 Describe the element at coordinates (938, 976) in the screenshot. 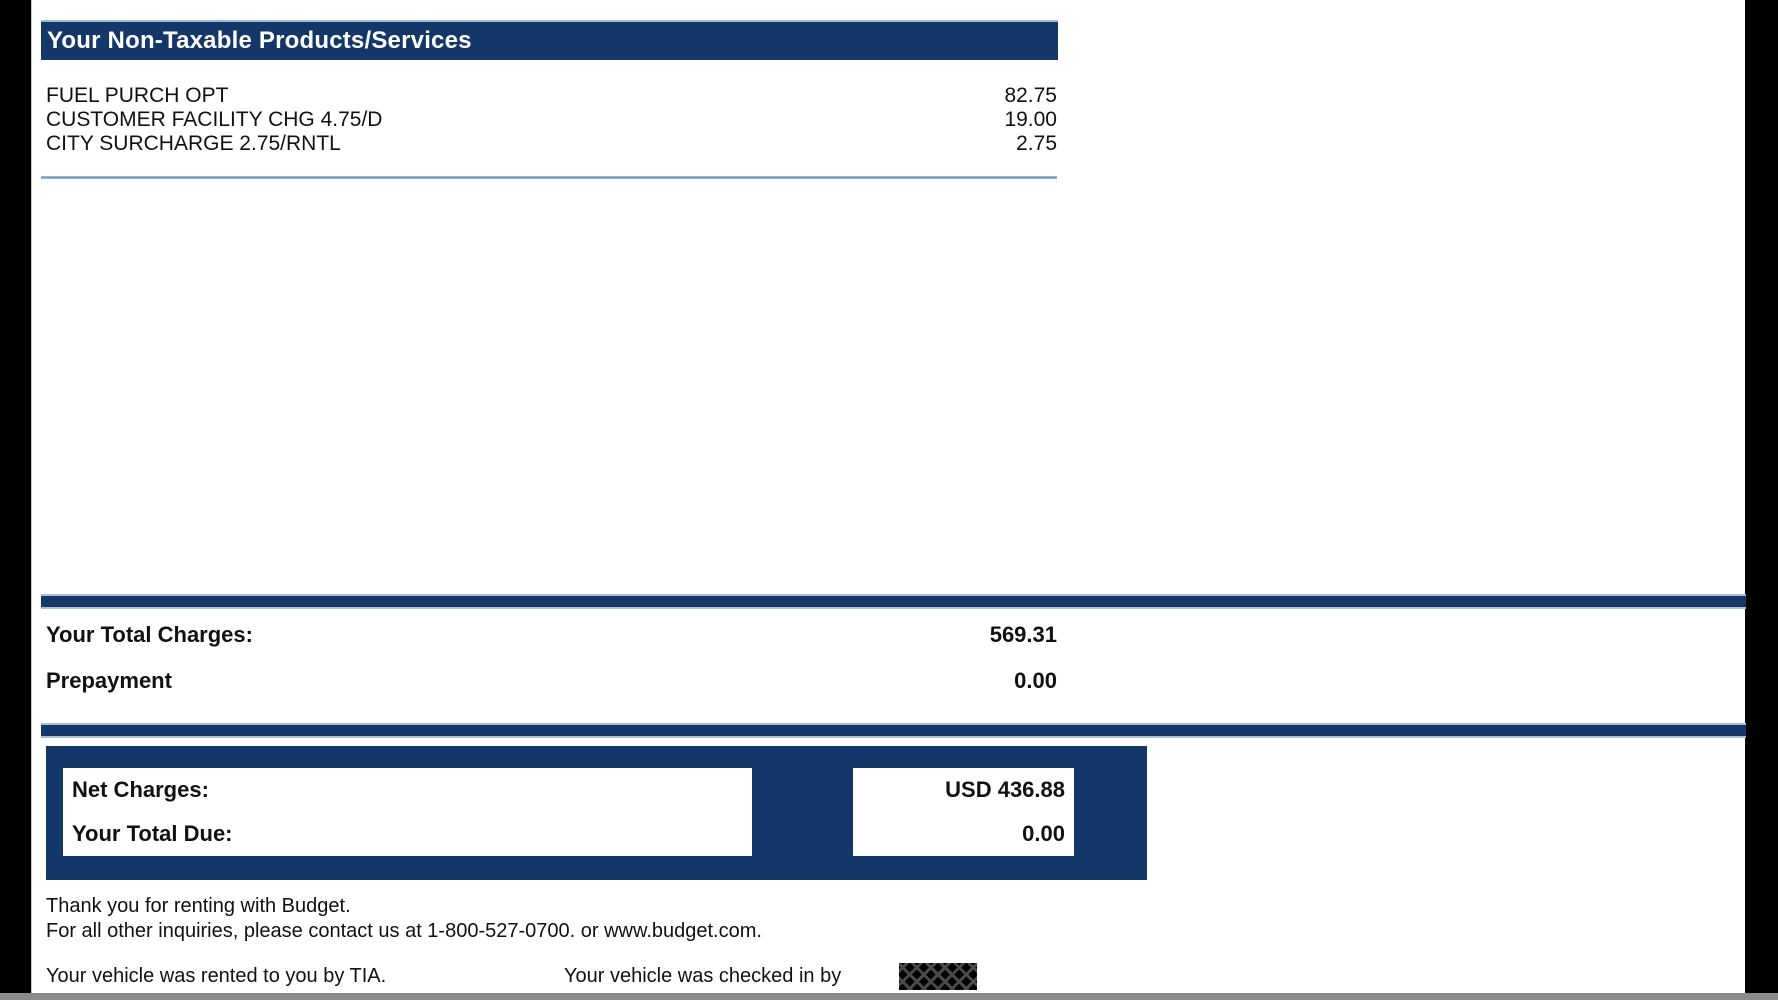

I see `checked-in-by-redaction-box` at that location.